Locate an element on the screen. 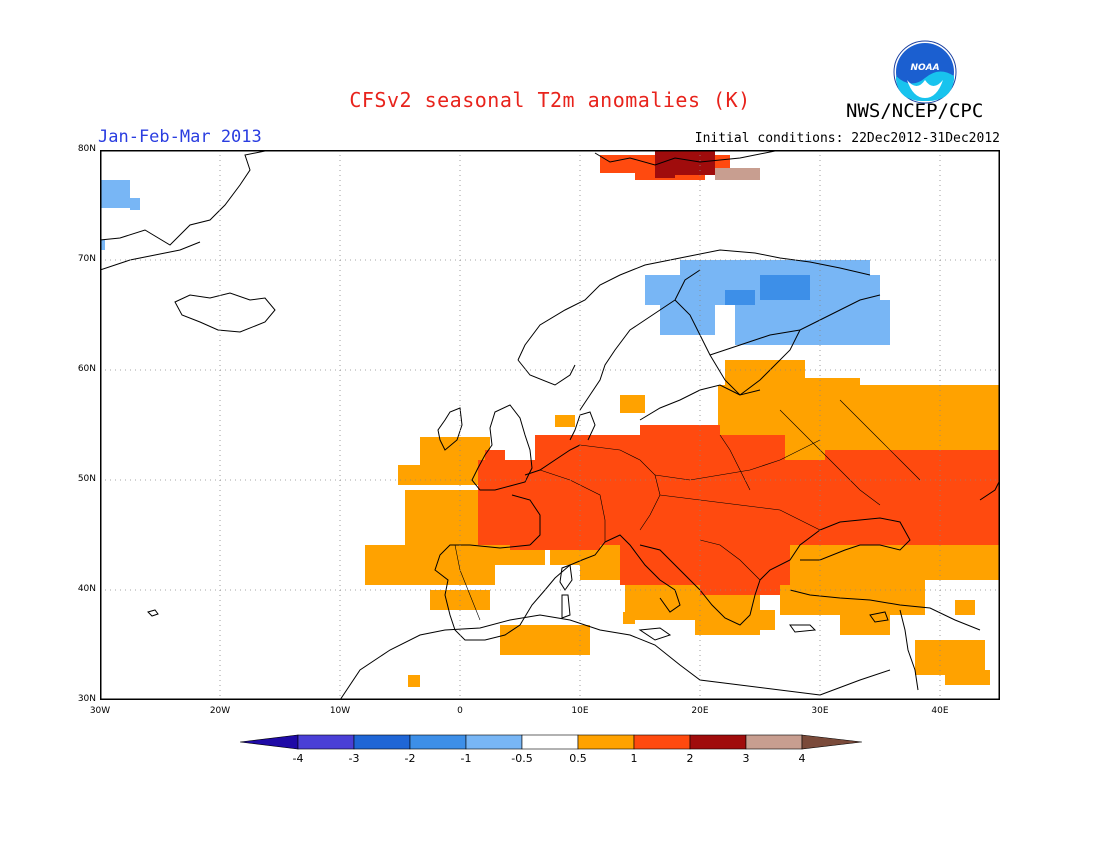 The image size is (1100, 850). colorbar-label: 4 is located at coordinates (802, 758).